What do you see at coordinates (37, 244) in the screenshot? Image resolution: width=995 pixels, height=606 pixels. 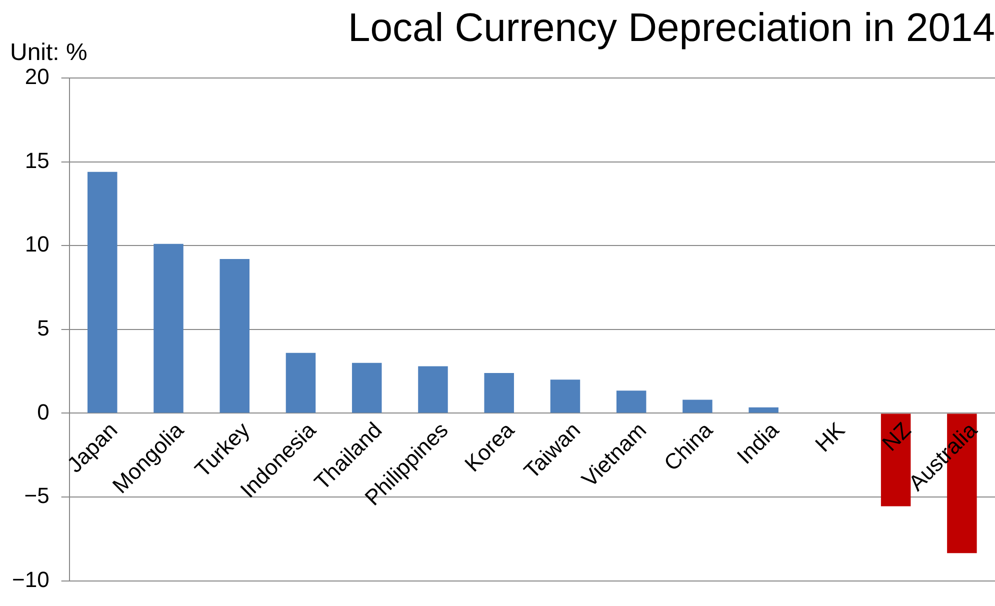 I see `y-tick-label: 10` at bounding box center [37, 244].